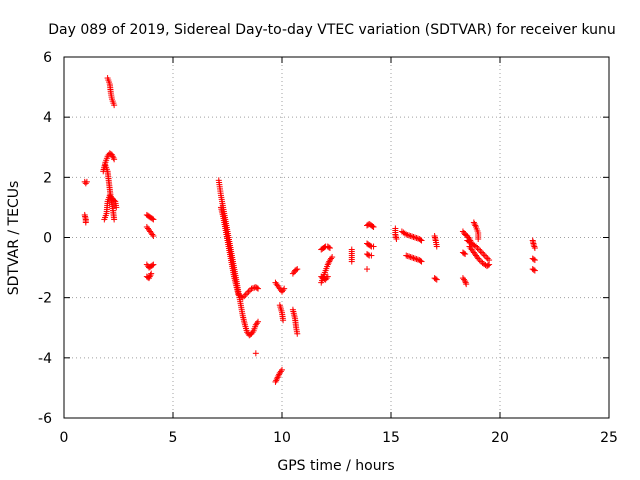 The width and height of the screenshot is (640, 480). Describe the element at coordinates (47, 58) in the screenshot. I see `y-tick-label: 6` at that location.